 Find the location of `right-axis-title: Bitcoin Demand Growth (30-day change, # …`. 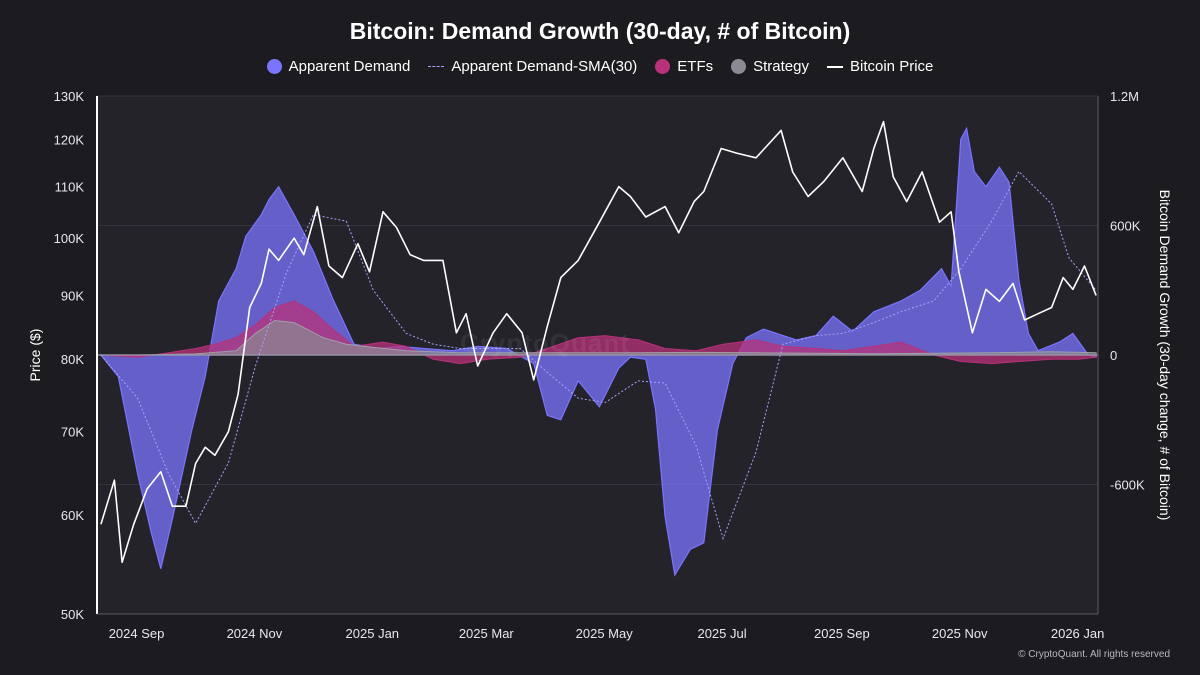

right-axis-title: Bitcoin Demand Growth (30-day change, # … is located at coordinates (1165, 355).